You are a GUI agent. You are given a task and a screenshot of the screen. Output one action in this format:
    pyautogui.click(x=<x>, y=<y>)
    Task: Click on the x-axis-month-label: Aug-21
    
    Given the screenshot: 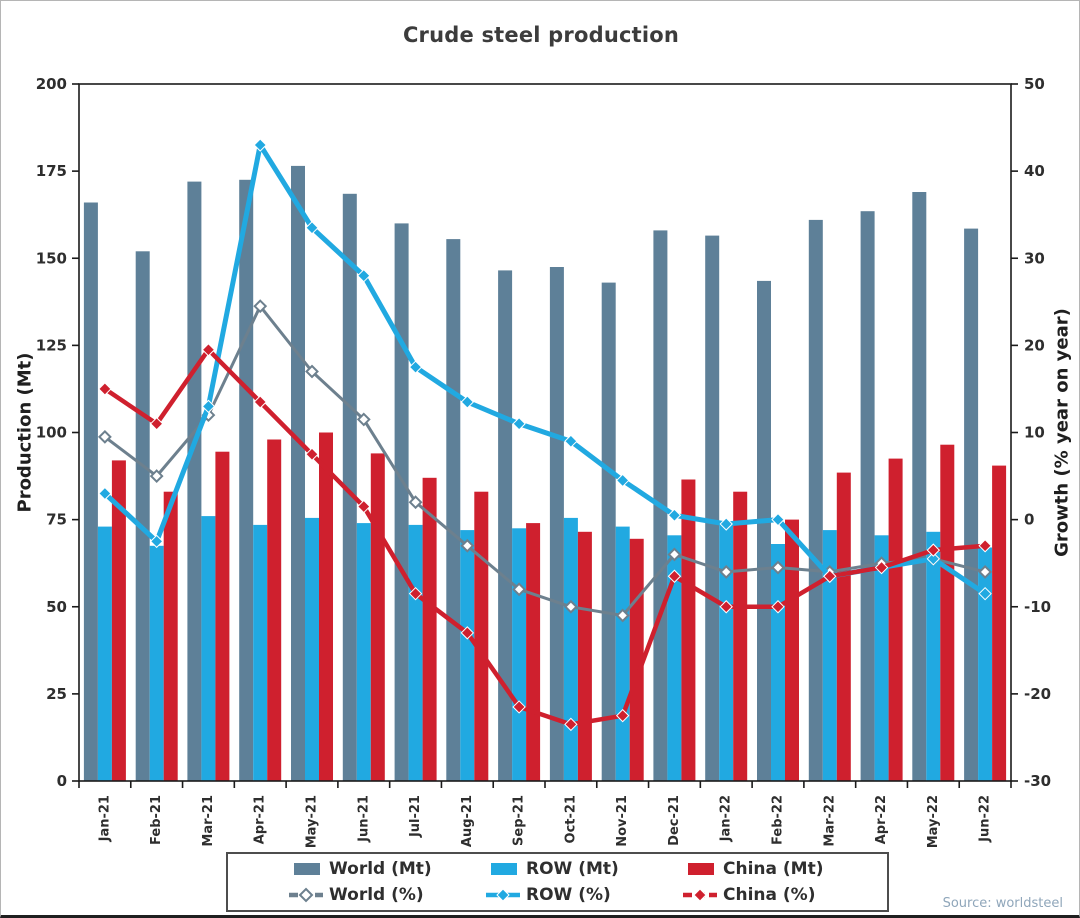 What is the action you would take?
    pyautogui.click(x=467, y=821)
    